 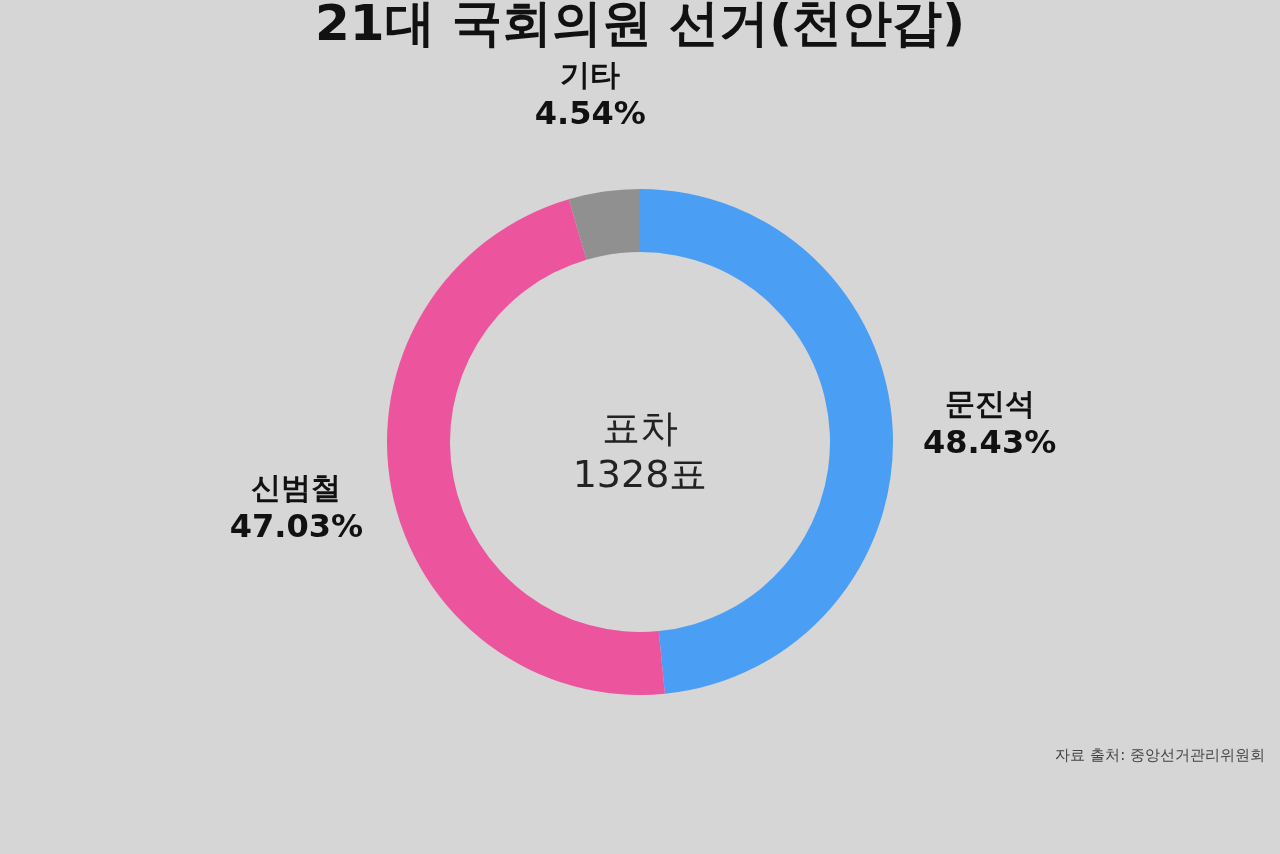 I want to click on chart-title: 21대 국회의원 선거(천안갑), so click(x=640, y=26).